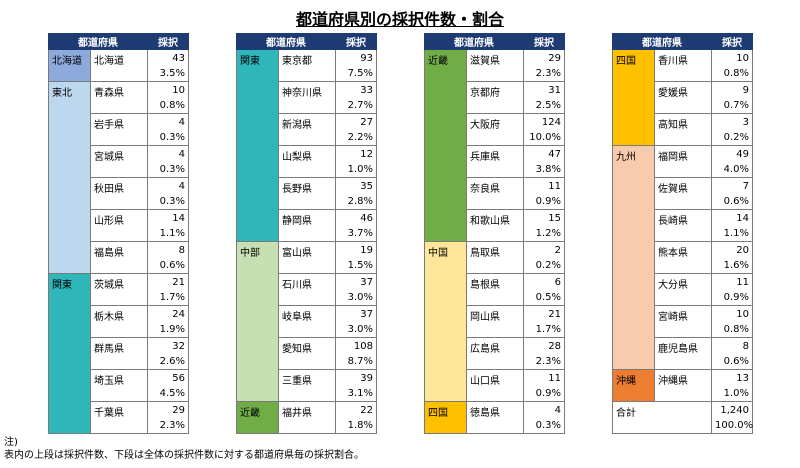 This screenshot has width=800, height=468. I want to click on table-row: 愛媛県 9 0.7%, so click(683, 97).